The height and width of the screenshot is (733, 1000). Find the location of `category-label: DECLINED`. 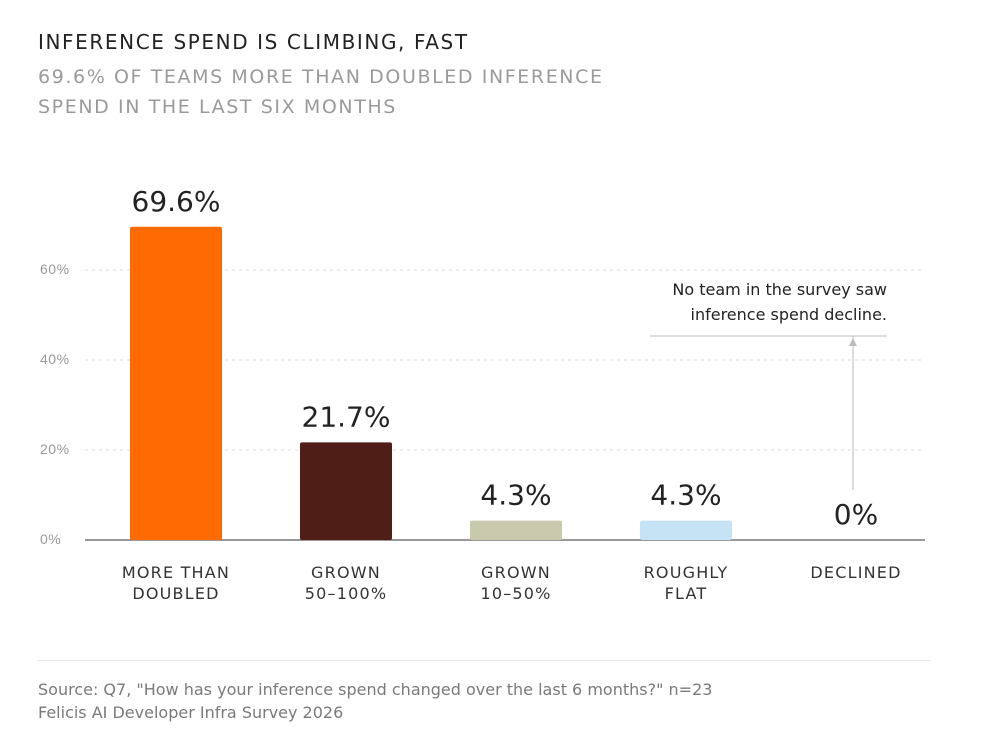

category-label: DECLINED is located at coordinates (855, 572).